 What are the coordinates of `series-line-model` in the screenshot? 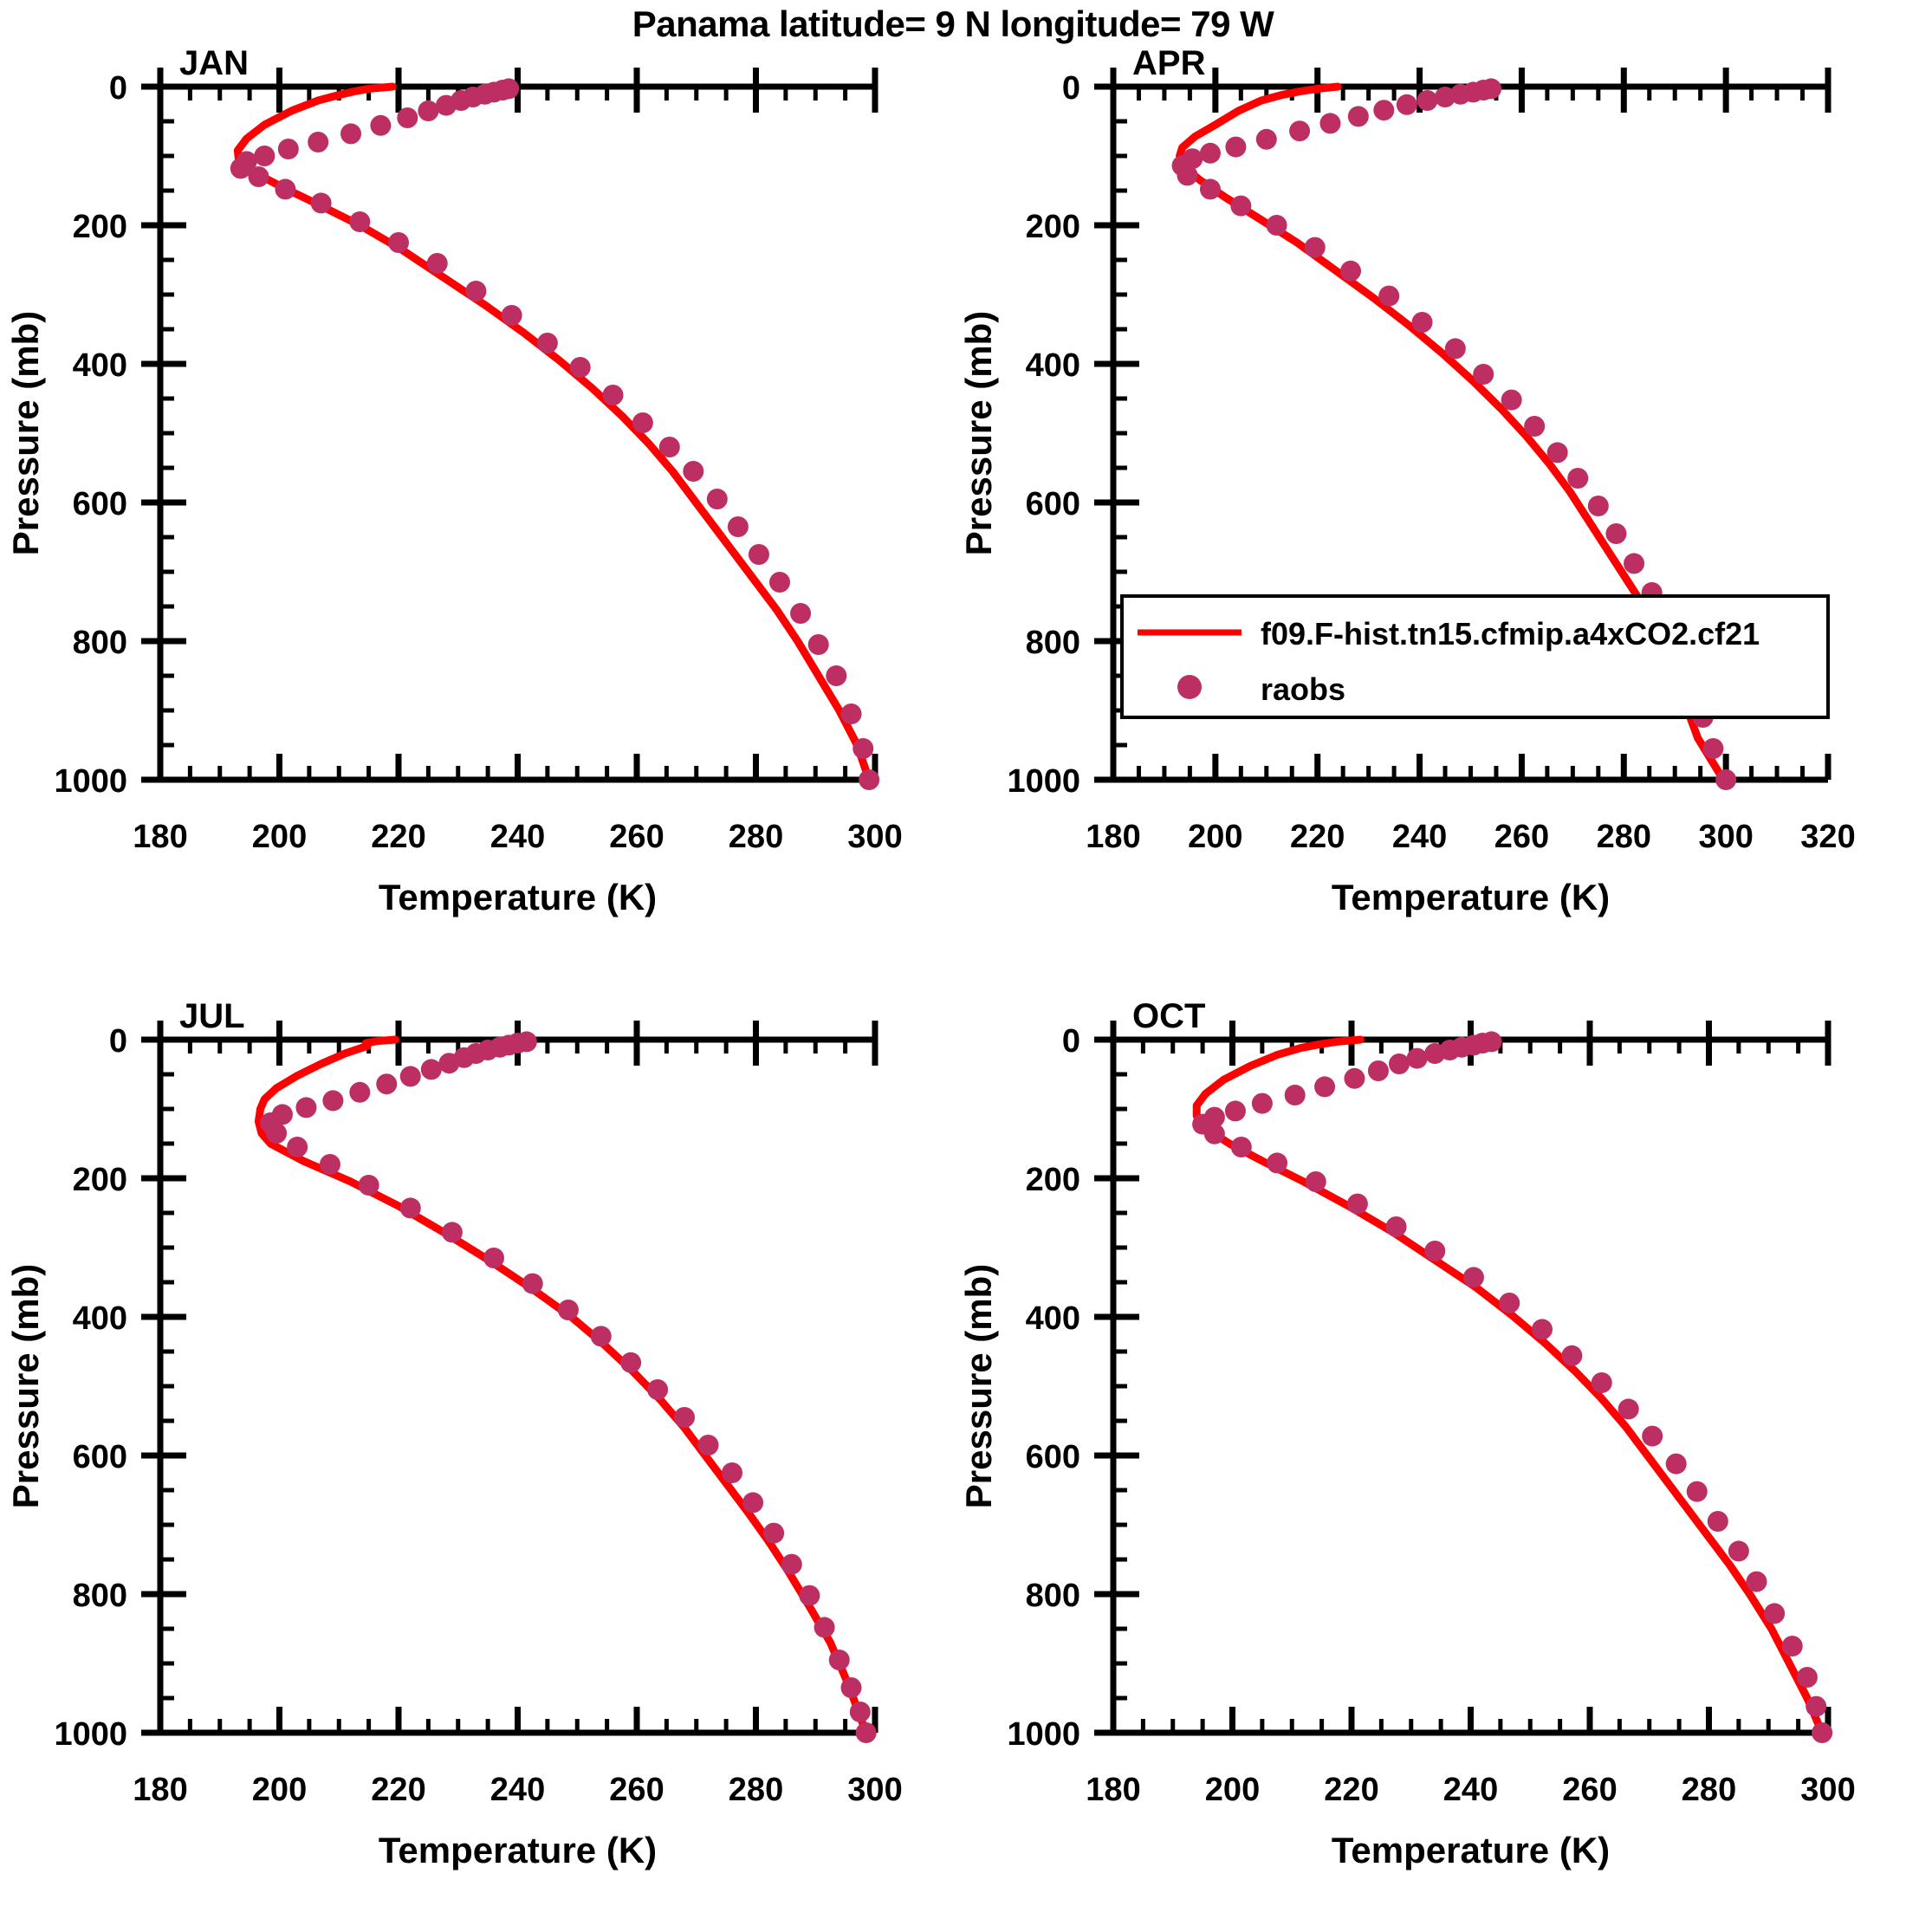 It's located at (1509, 1386).